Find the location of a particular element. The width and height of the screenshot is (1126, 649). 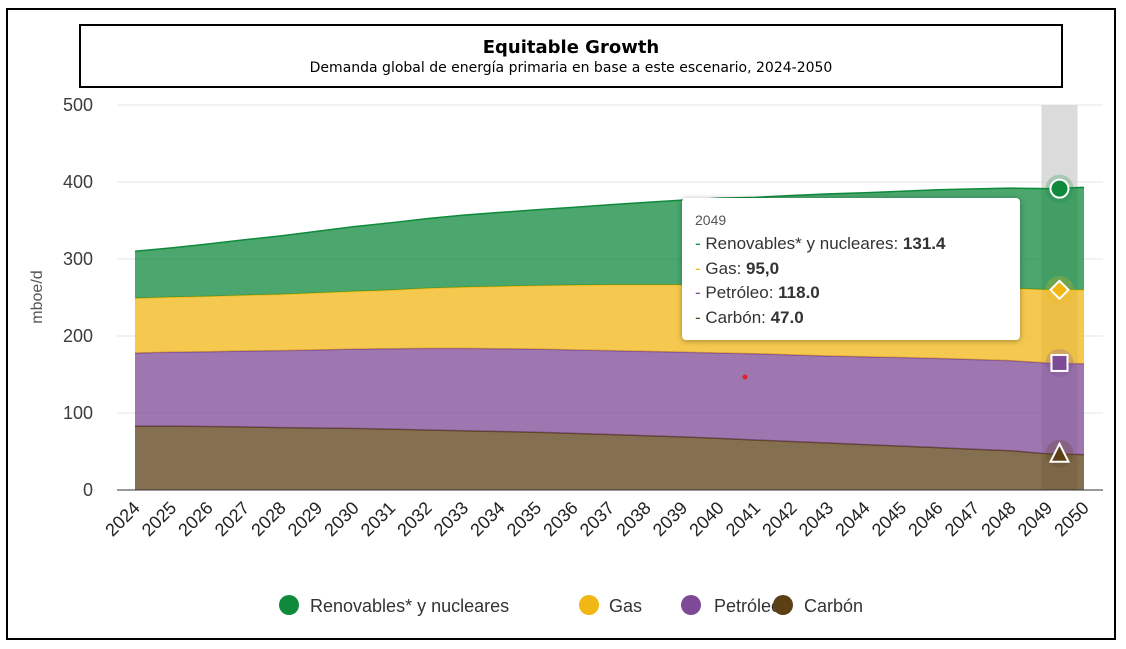

tooltip-series-value: 118.0 is located at coordinates (799, 292).